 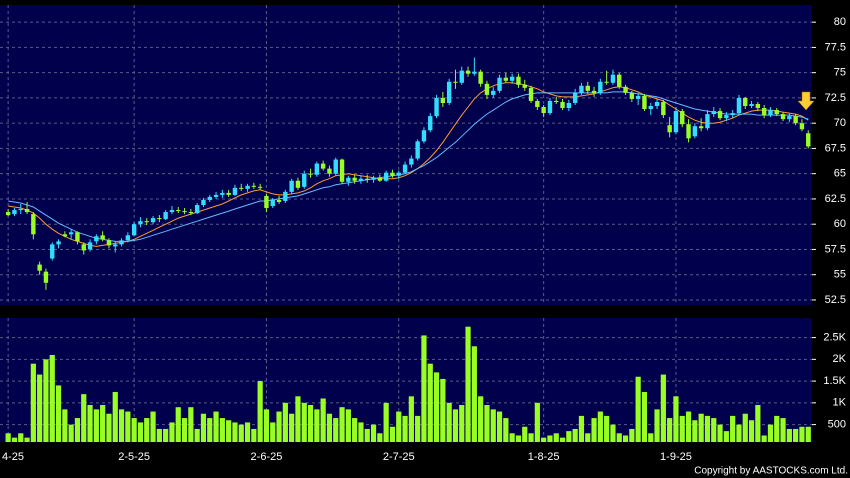 What do you see at coordinates (771, 471) in the screenshot?
I see `copyright: Copyright by AASTOCKS.com Ltd.` at bounding box center [771, 471].